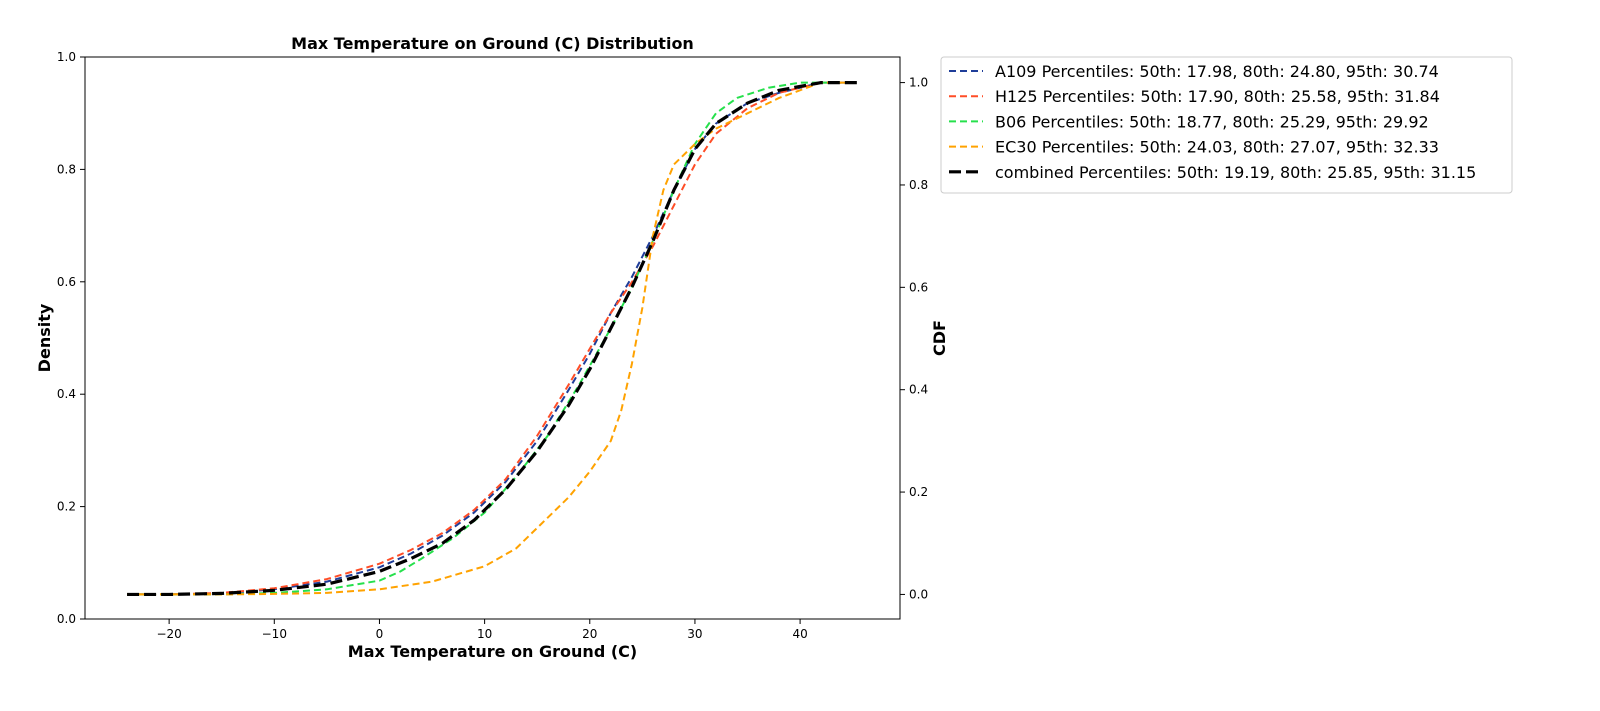  I want to click on x-axis-label: Max Temperature on Ground (C), so click(492, 651).